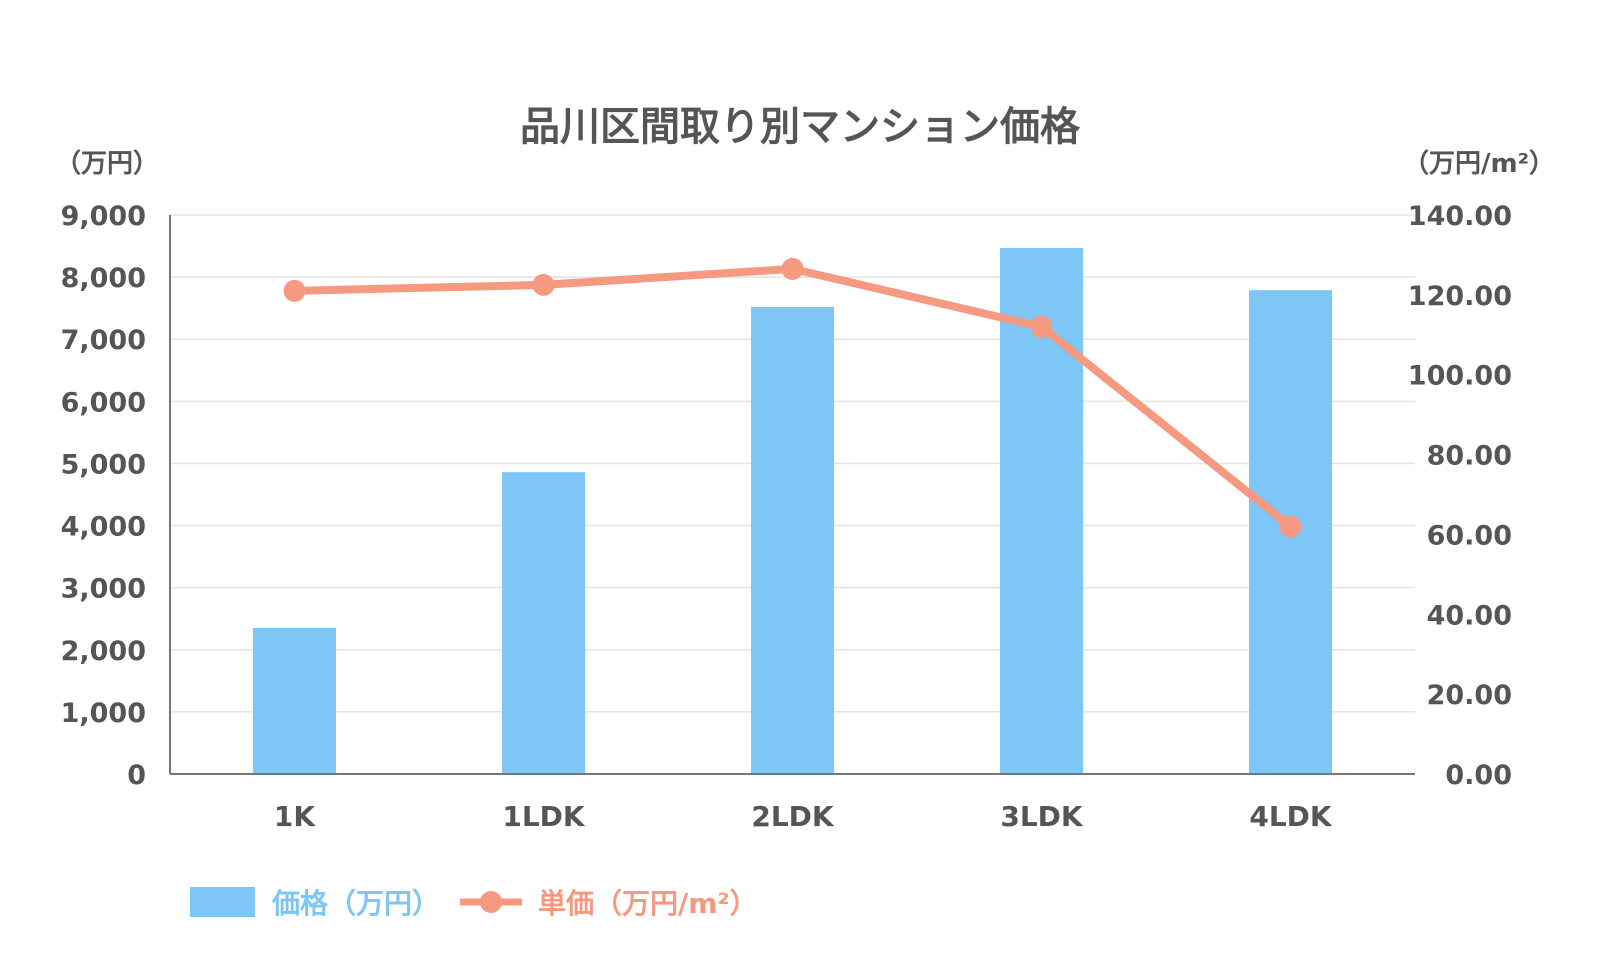 The height and width of the screenshot is (969, 1600). Describe the element at coordinates (543, 623) in the screenshot. I see `bar-1ldk` at that location.